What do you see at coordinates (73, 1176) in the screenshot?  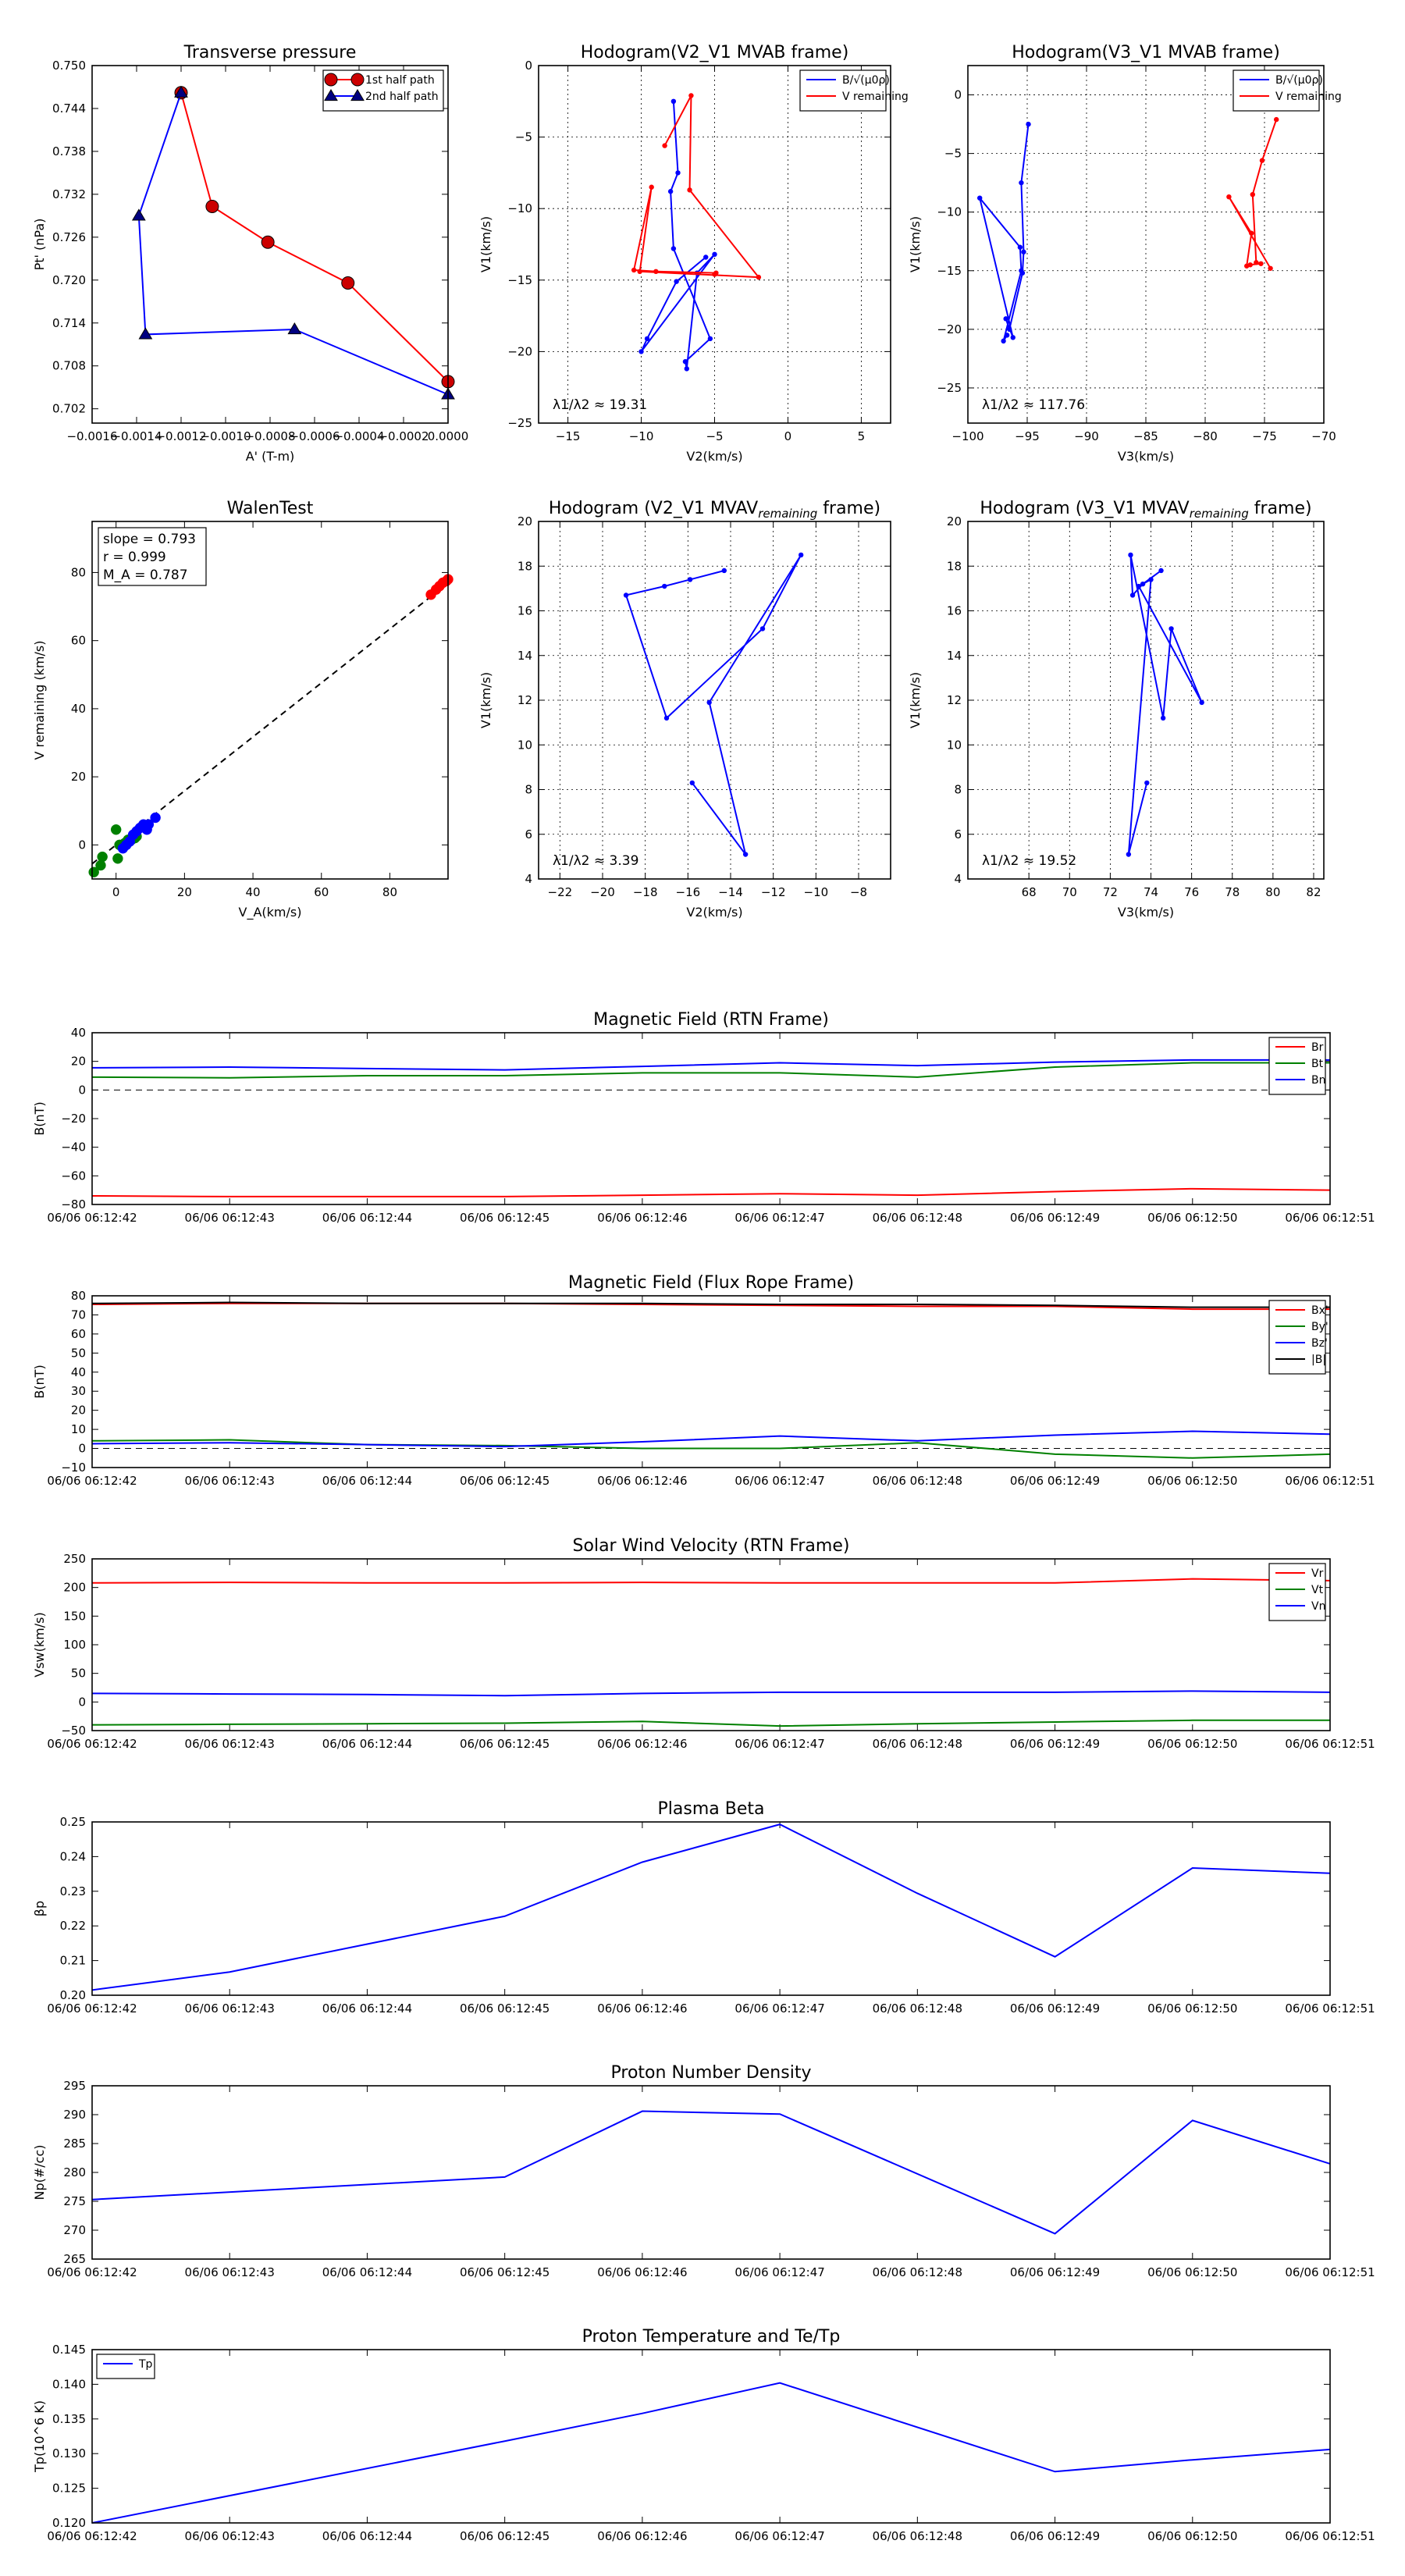 I see `magnetic-field-rtn-ytick-label: −60` at bounding box center [73, 1176].